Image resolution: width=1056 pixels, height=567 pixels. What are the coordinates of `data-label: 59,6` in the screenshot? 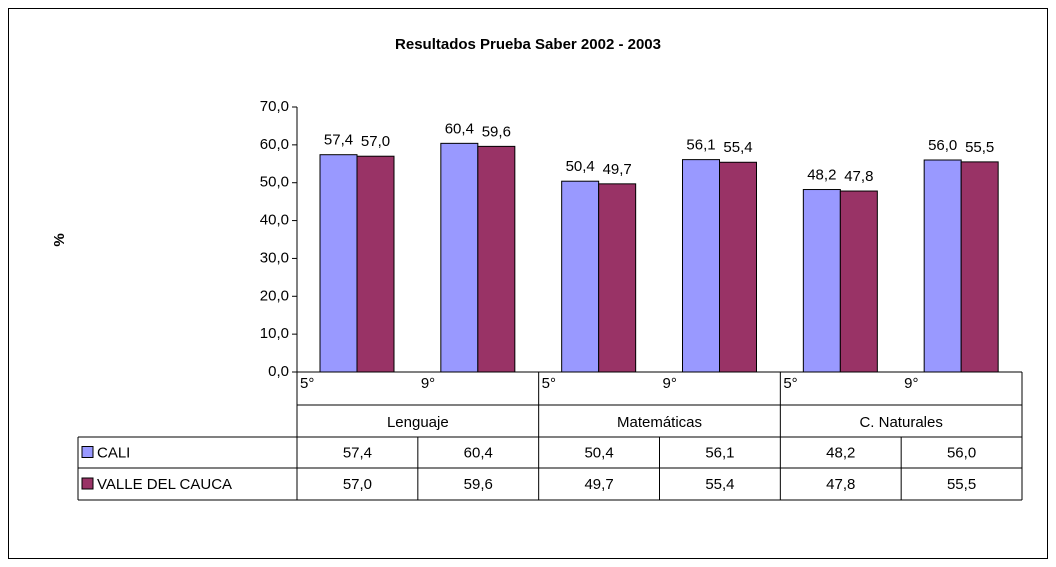 It's located at (496, 131).